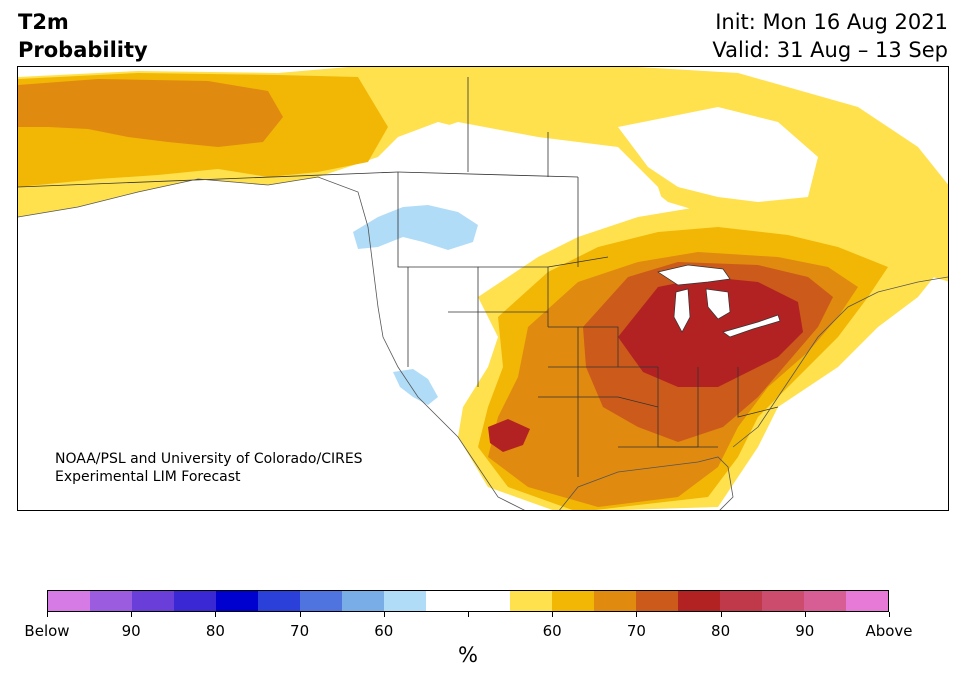  I want to click on title-block: T2m Probability, so click(83, 36).